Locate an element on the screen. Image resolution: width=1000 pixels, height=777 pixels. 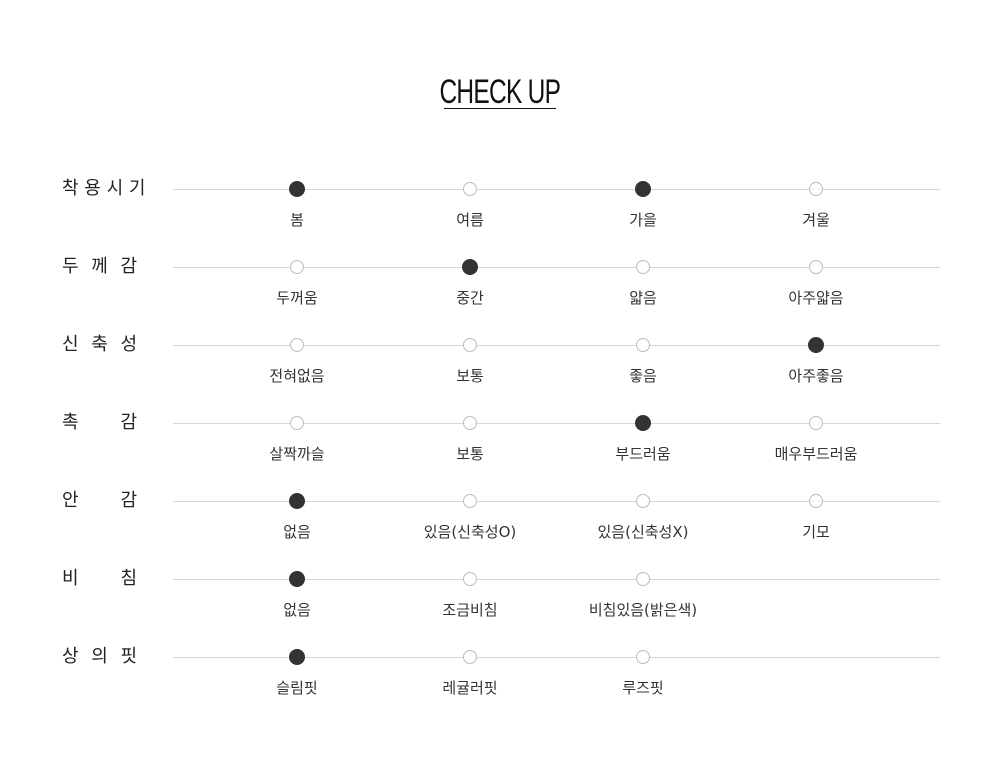
option-label: 봄 is located at coordinates (297, 220).